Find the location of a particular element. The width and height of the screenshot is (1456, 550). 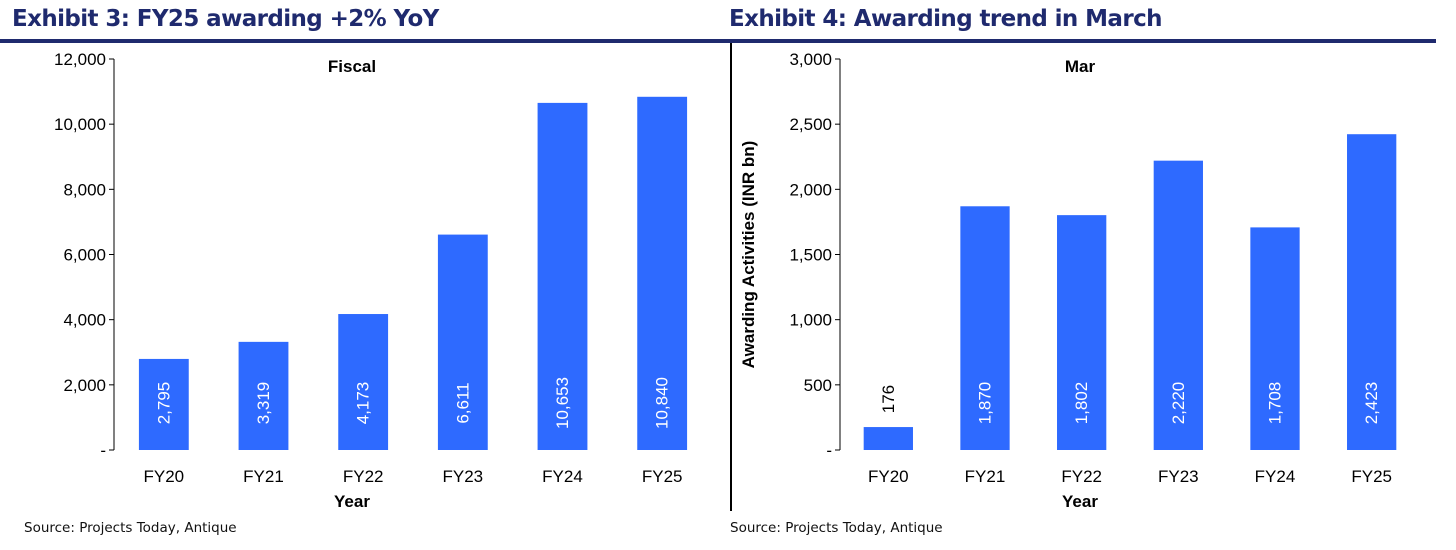

chart-title: Mar is located at coordinates (1080, 66).